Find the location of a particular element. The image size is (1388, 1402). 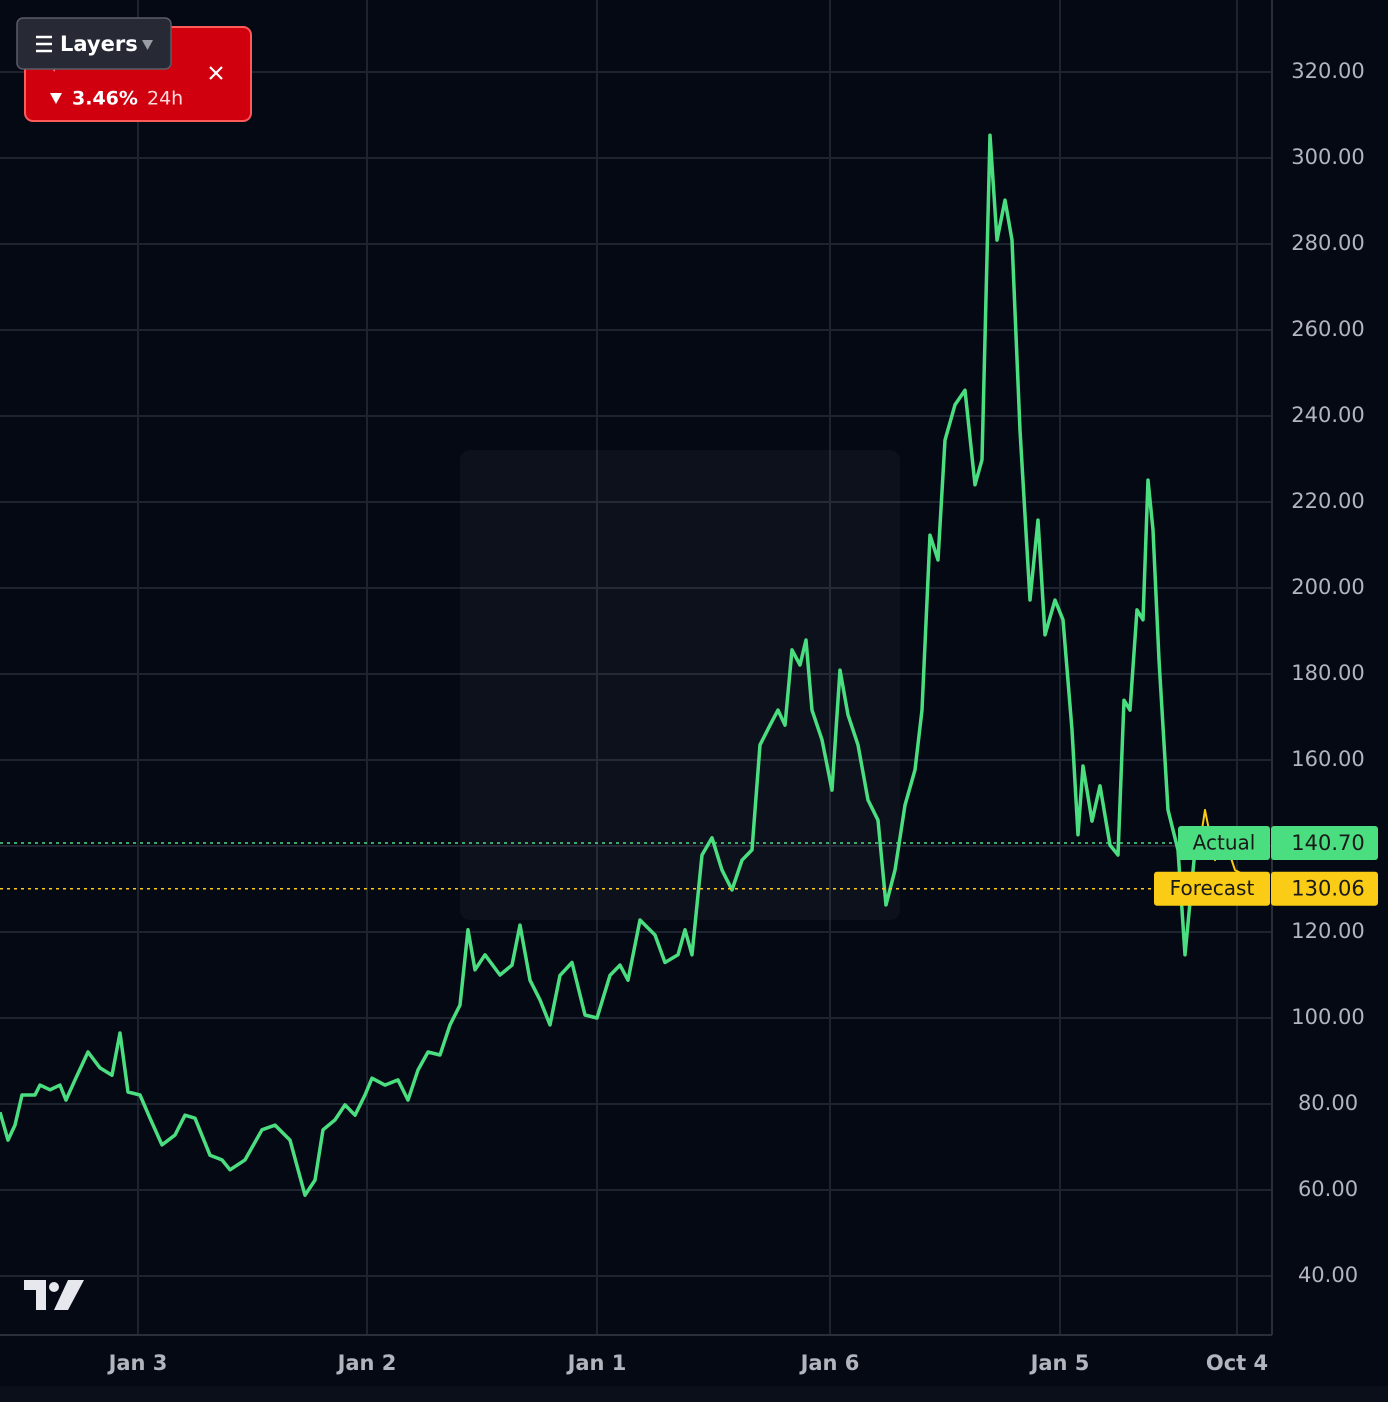

x-tick-label: Jan 2 is located at coordinates (366, 1363).